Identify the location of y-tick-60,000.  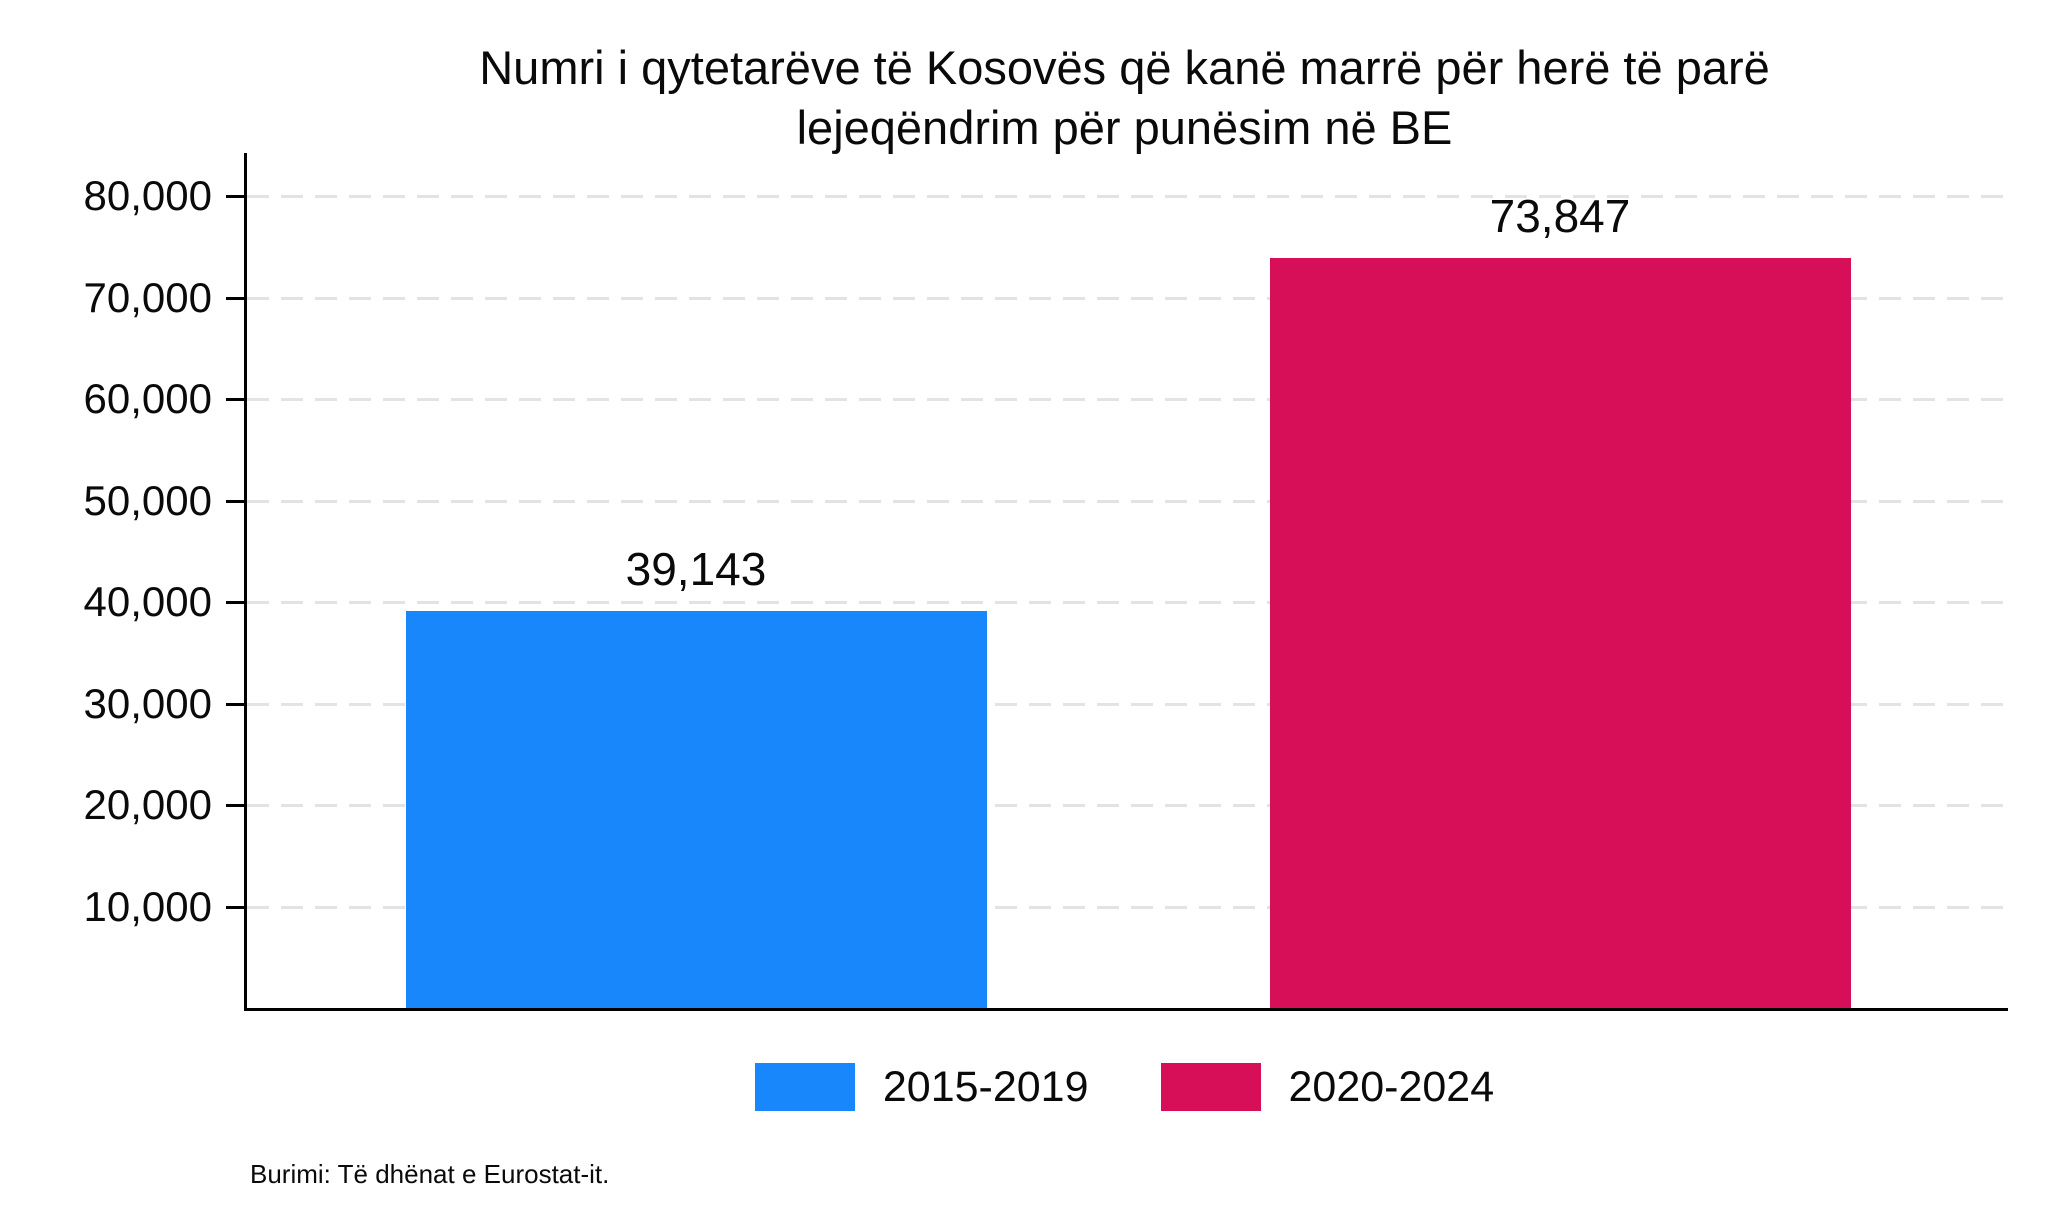
(235, 399).